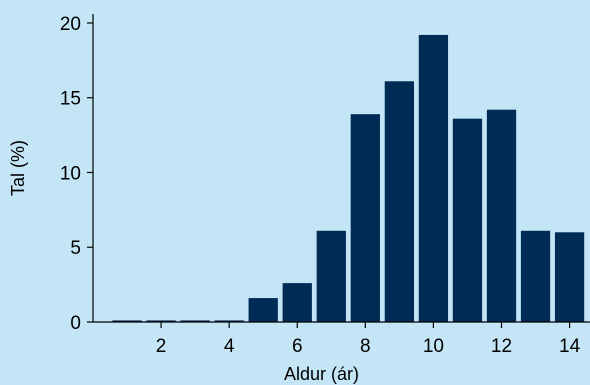 The height and width of the screenshot is (385, 590). I want to click on x-axis-title: Aldur (ár), so click(321, 374).